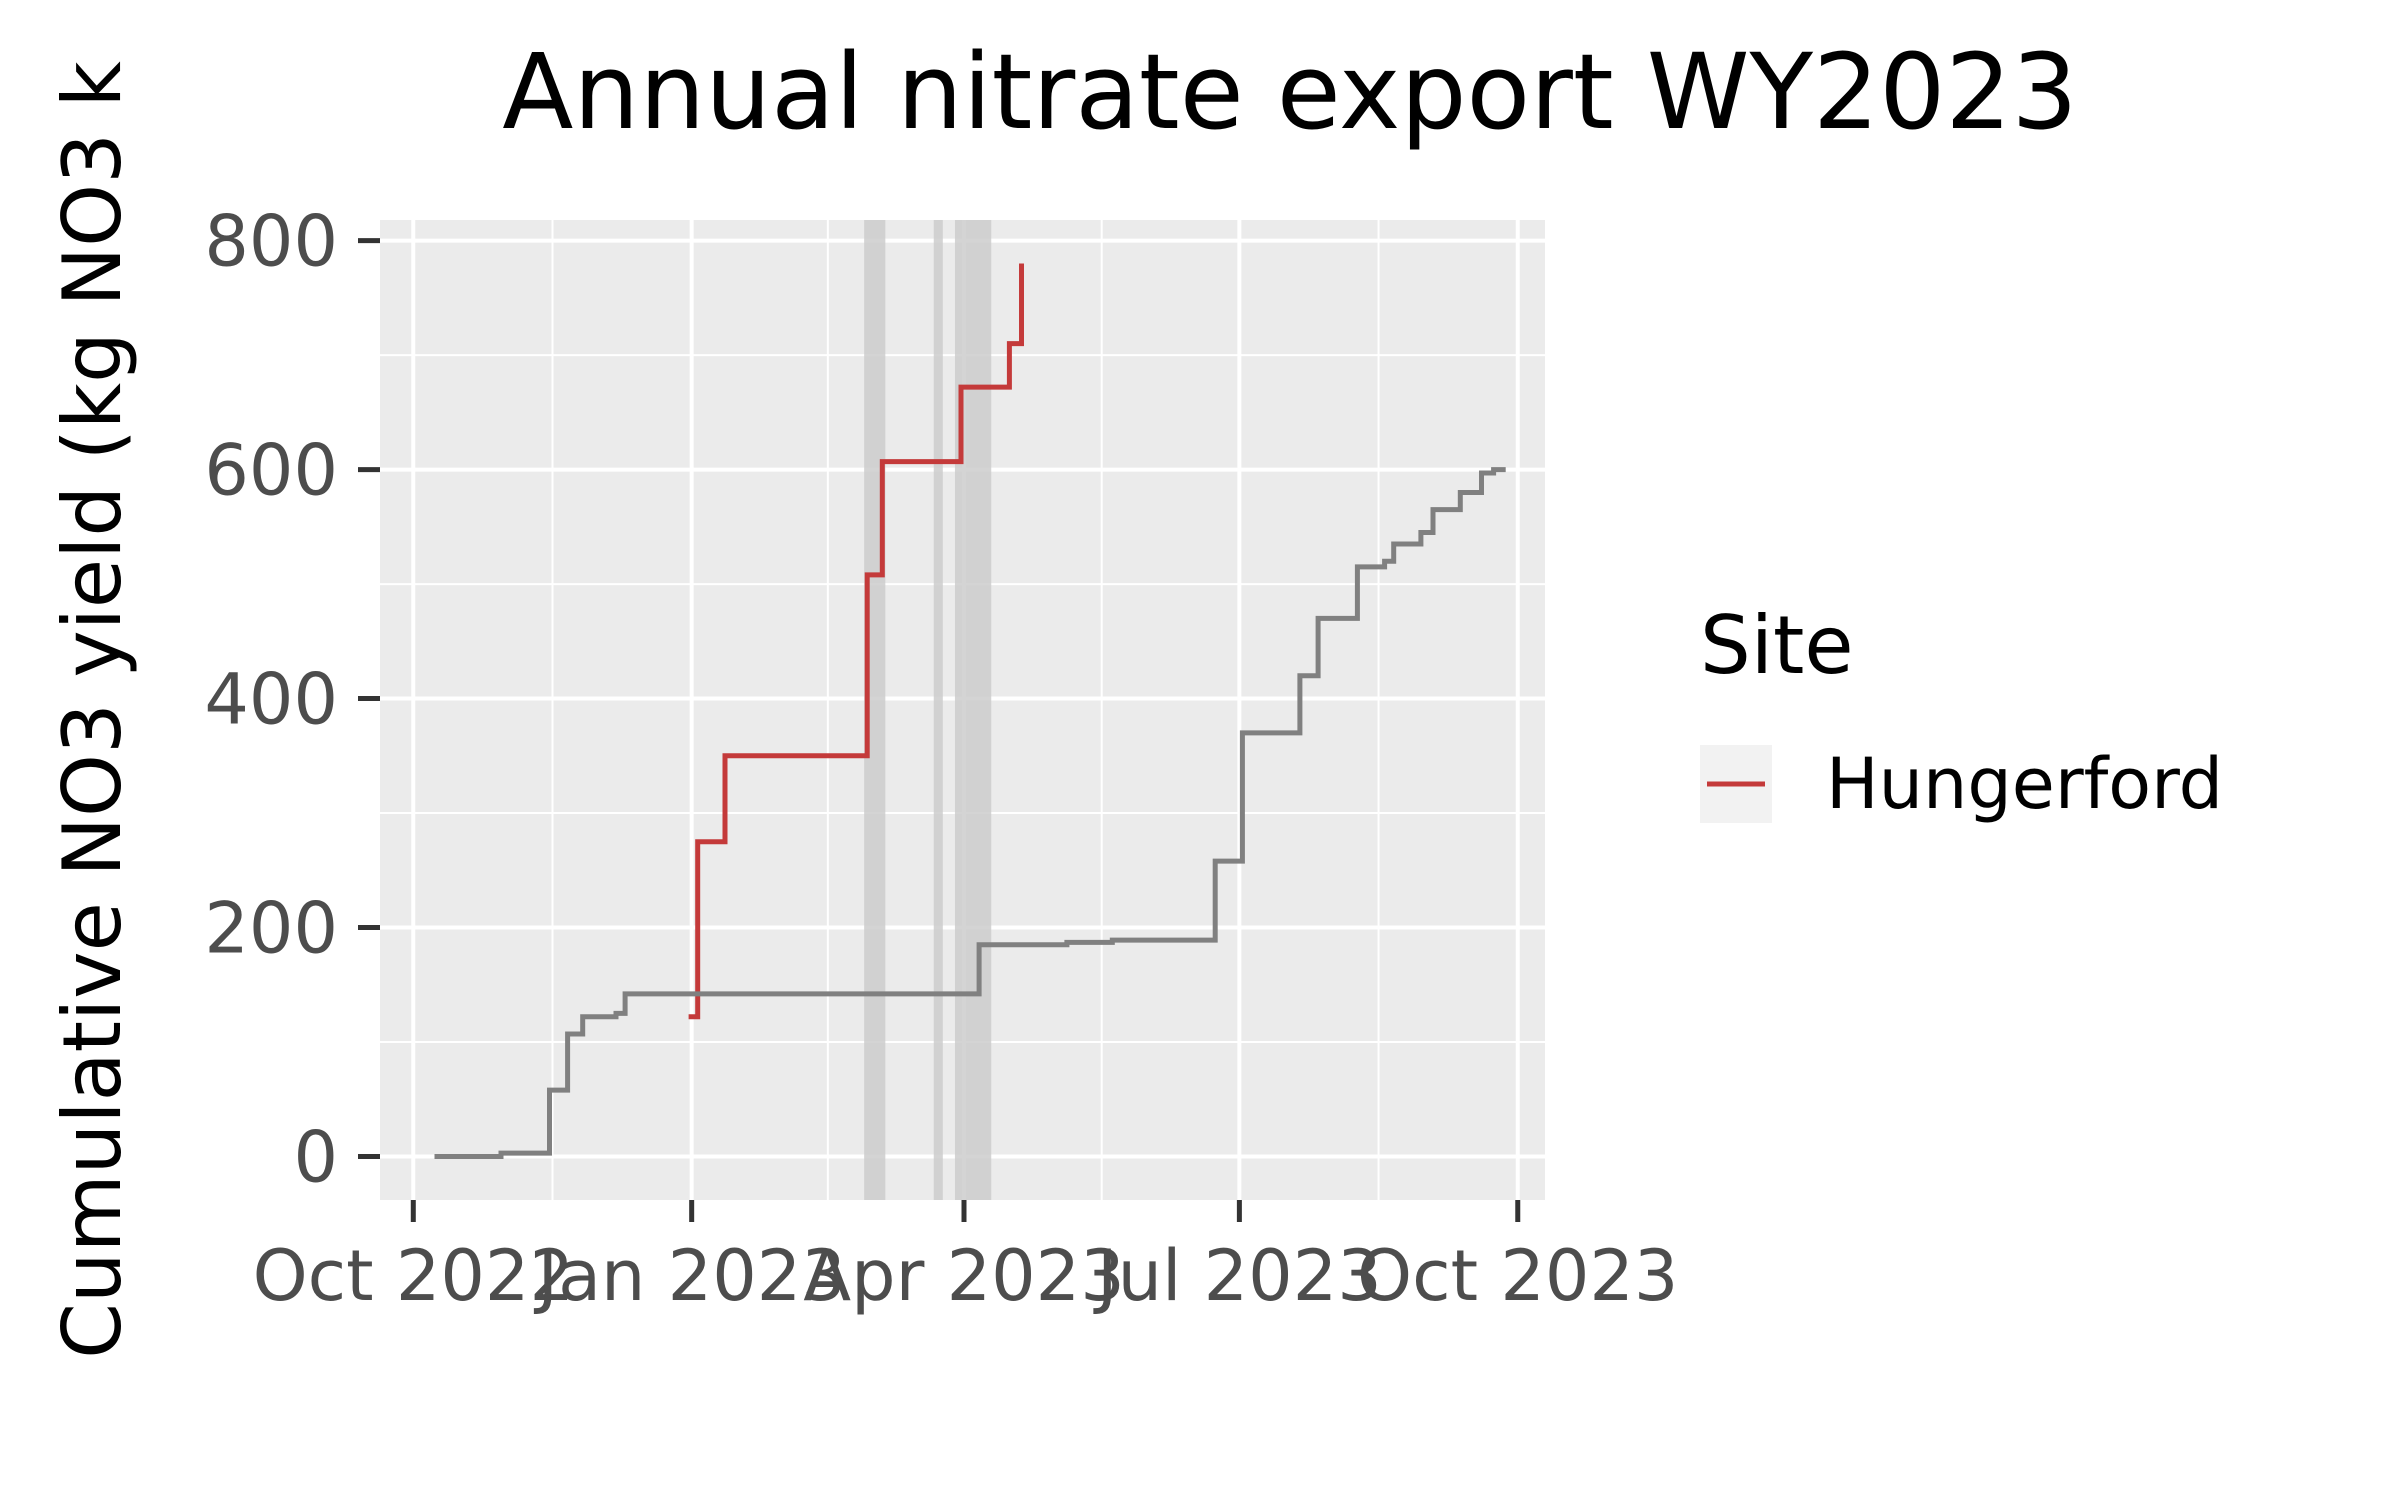  What do you see at coordinates (690, 1276) in the screenshot?
I see `x-tick-label: Jan 2023` at bounding box center [690, 1276].